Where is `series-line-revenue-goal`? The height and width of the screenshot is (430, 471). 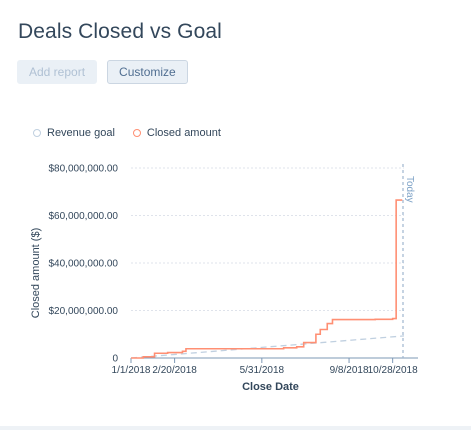 series-line-revenue-goal is located at coordinates (267, 347).